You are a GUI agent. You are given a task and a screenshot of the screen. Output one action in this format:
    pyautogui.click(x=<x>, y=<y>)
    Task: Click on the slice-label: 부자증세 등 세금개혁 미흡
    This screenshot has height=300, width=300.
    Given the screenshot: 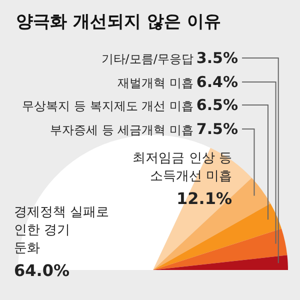 What is the action you would take?
    pyautogui.click(x=122, y=130)
    